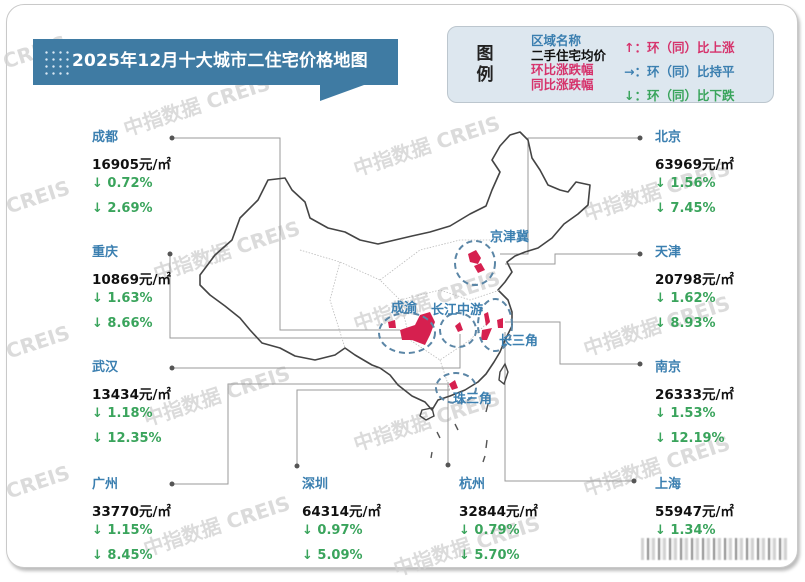 The height and width of the screenshot is (582, 805). I want to click on city-price: 64314元/㎡, so click(341, 512).